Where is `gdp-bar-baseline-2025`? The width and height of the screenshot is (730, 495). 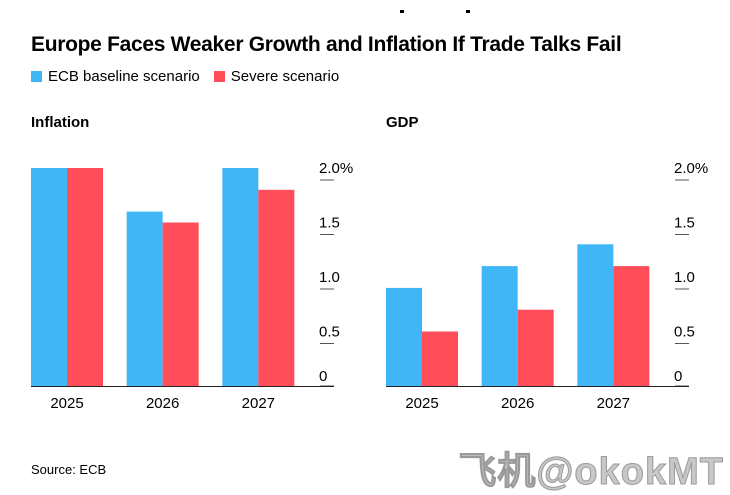 gdp-bar-baseline-2025 is located at coordinates (404, 336).